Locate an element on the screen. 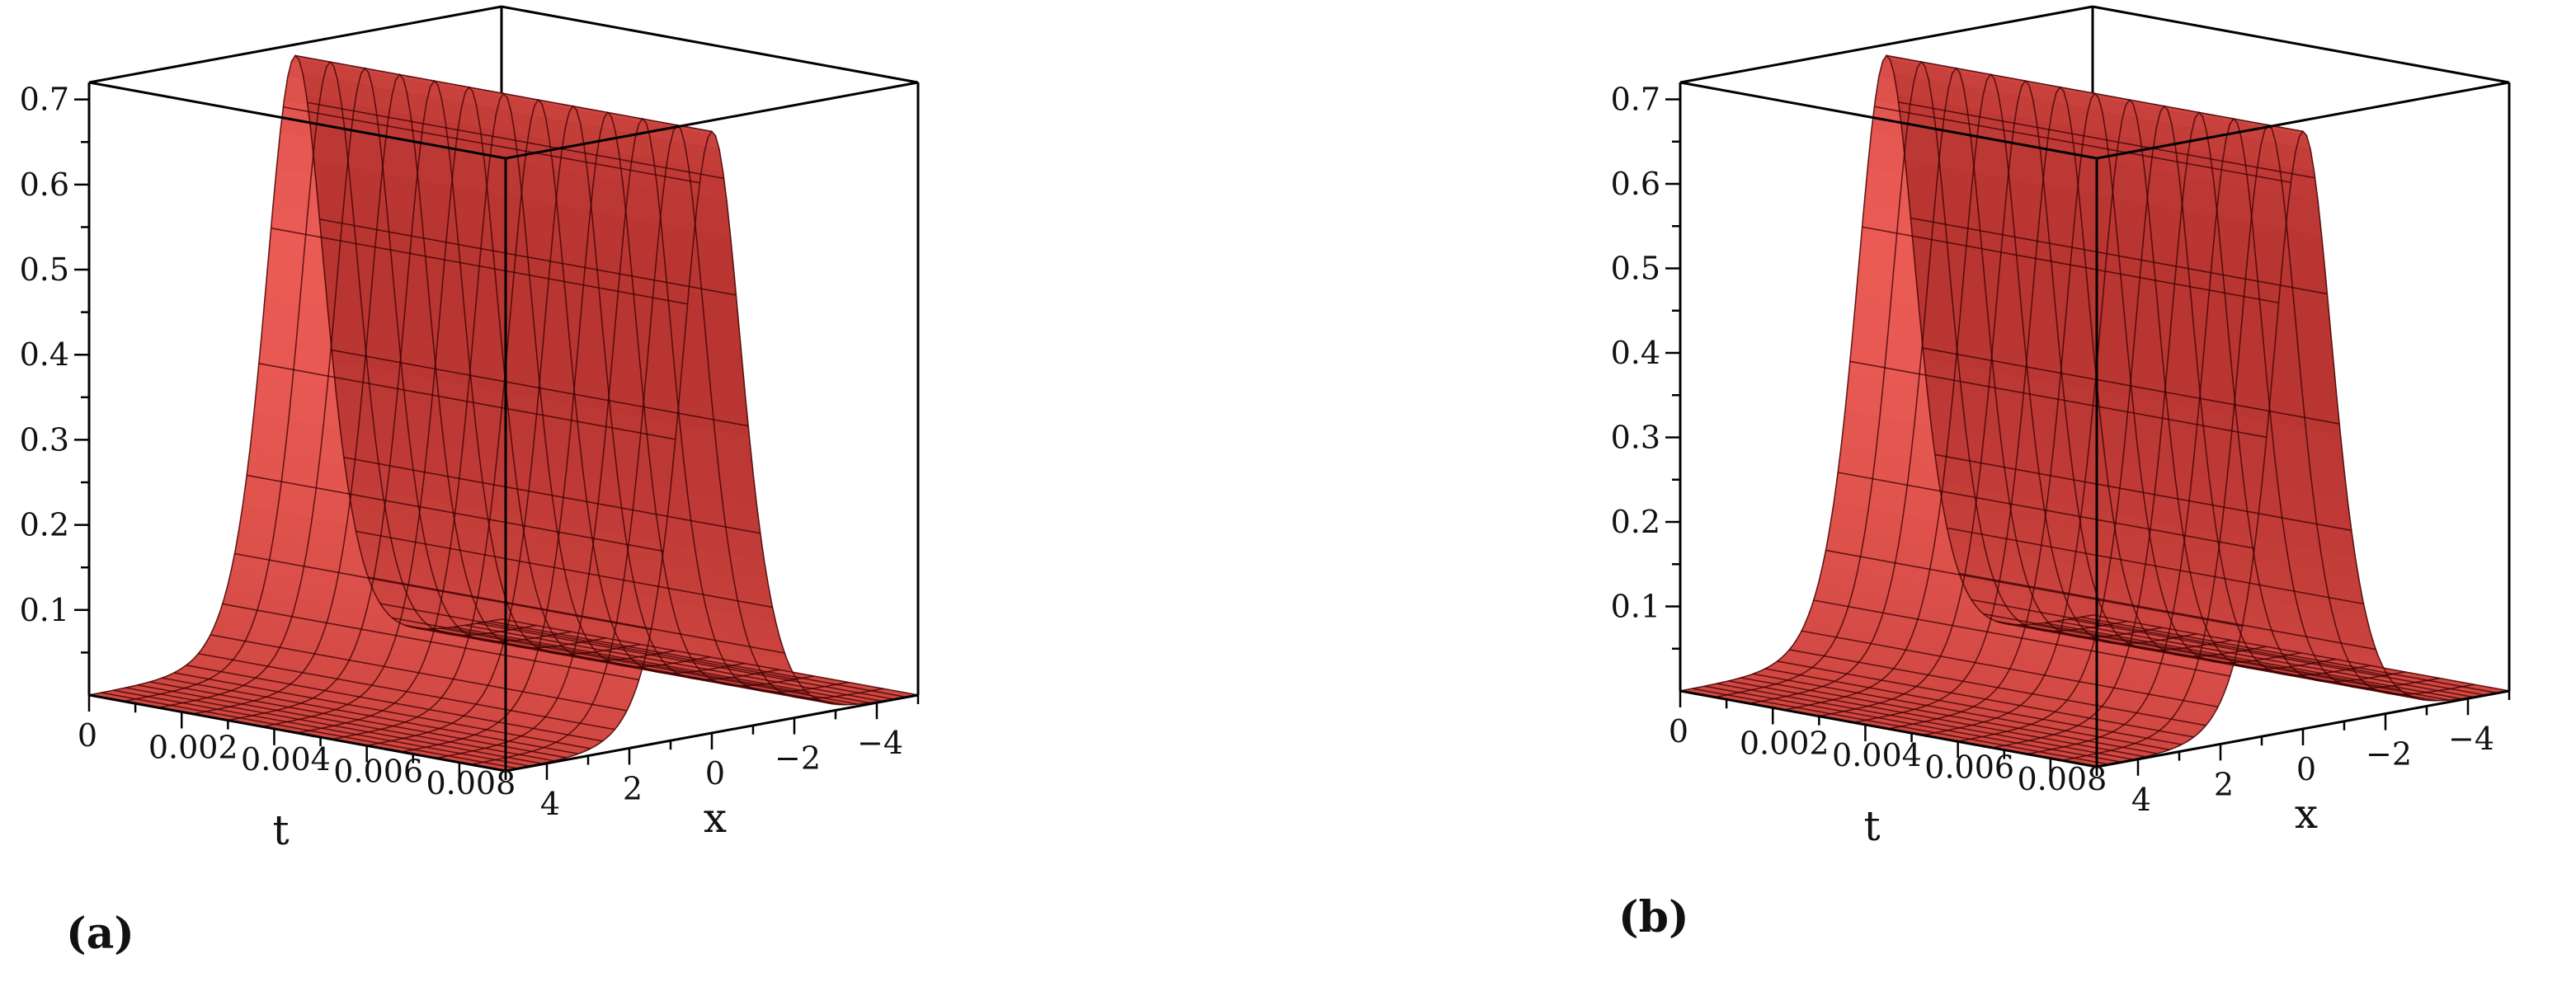  t-tick-label: 0 is located at coordinates (1678, 731).